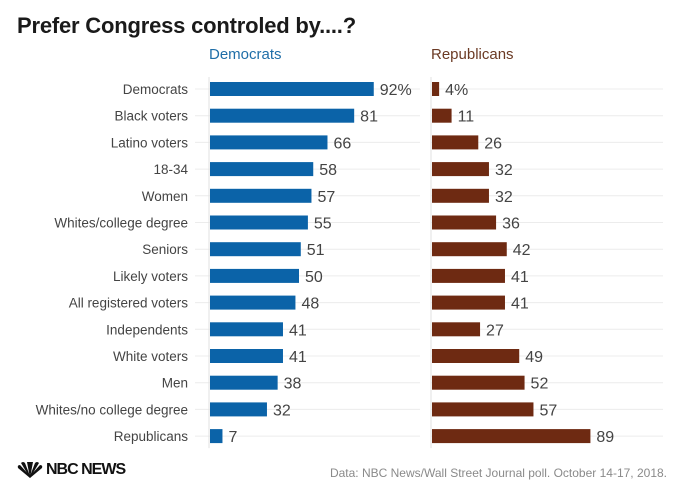  Describe the element at coordinates (456, 90) in the screenshot. I see `data-label: 4%` at that location.